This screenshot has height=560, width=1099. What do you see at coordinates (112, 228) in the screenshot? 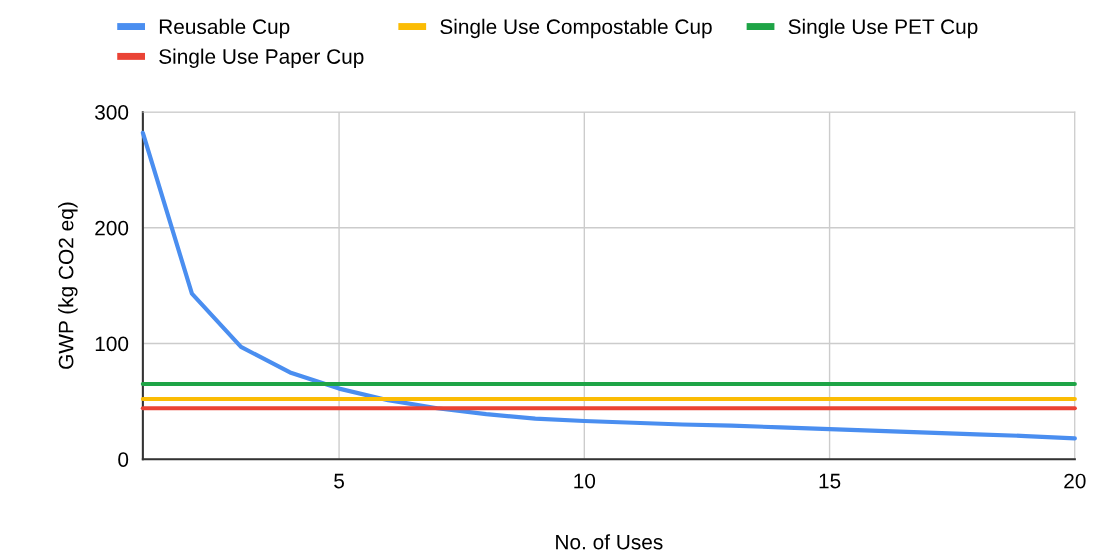
I see `y-tick-label: 200` at bounding box center [112, 228].